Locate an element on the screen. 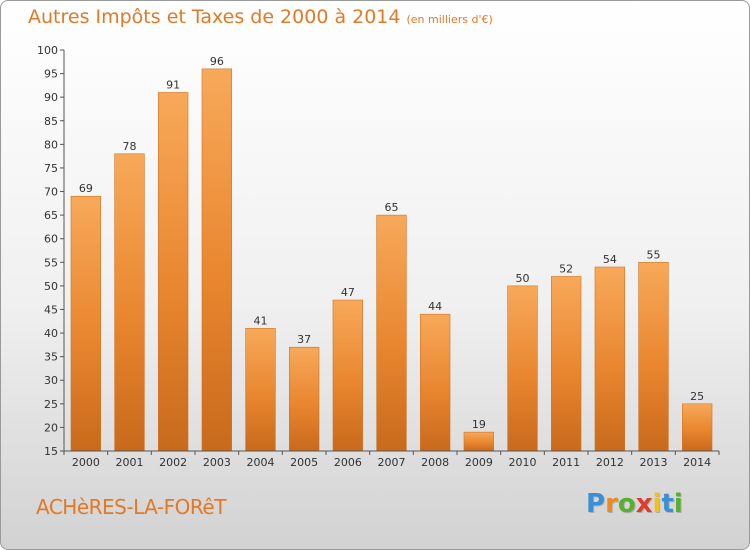 The height and width of the screenshot is (550, 750). bar-2005 is located at coordinates (304, 399).